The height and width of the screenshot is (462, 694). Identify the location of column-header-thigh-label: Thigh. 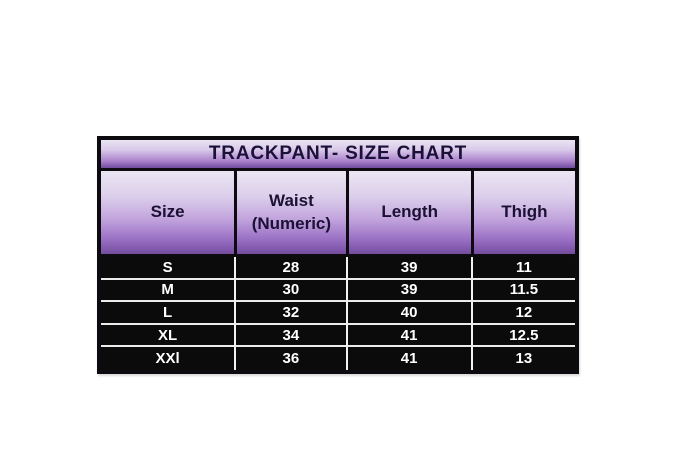
(524, 212).